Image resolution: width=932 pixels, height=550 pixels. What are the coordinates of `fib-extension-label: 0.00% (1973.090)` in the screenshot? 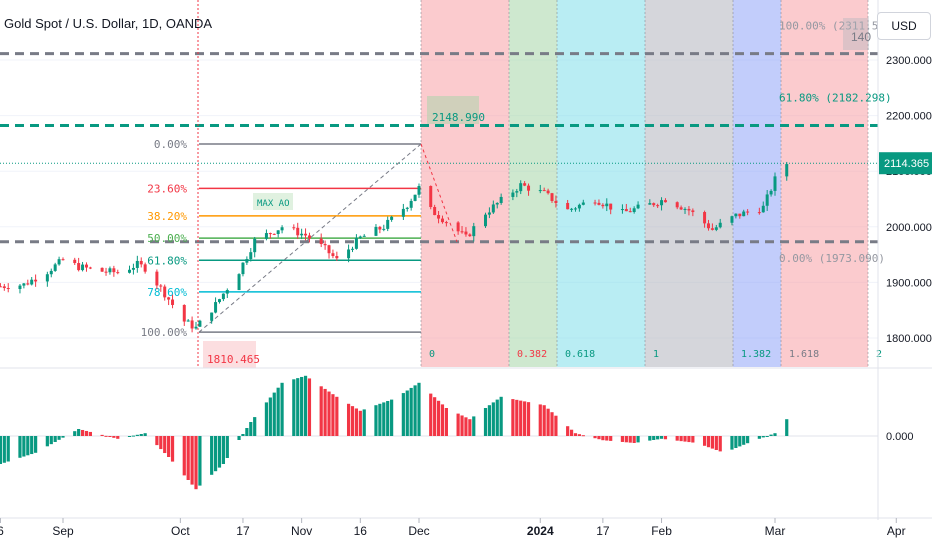 It's located at (832, 258).